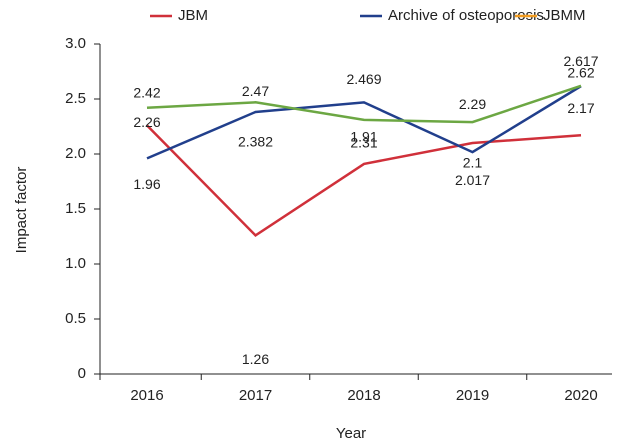 Image resolution: width=622 pixels, height=446 pixels. Describe the element at coordinates (146, 184) in the screenshot. I see `data-label: 1.96` at that location.